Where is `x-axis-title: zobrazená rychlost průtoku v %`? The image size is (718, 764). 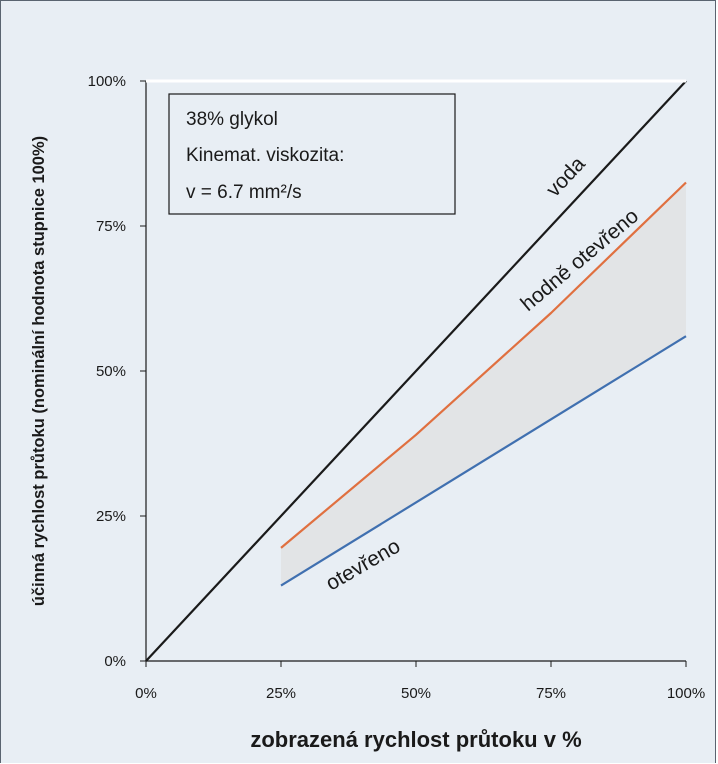 x-axis-title: zobrazená rychlost průtoku v % is located at coordinates (415, 739).